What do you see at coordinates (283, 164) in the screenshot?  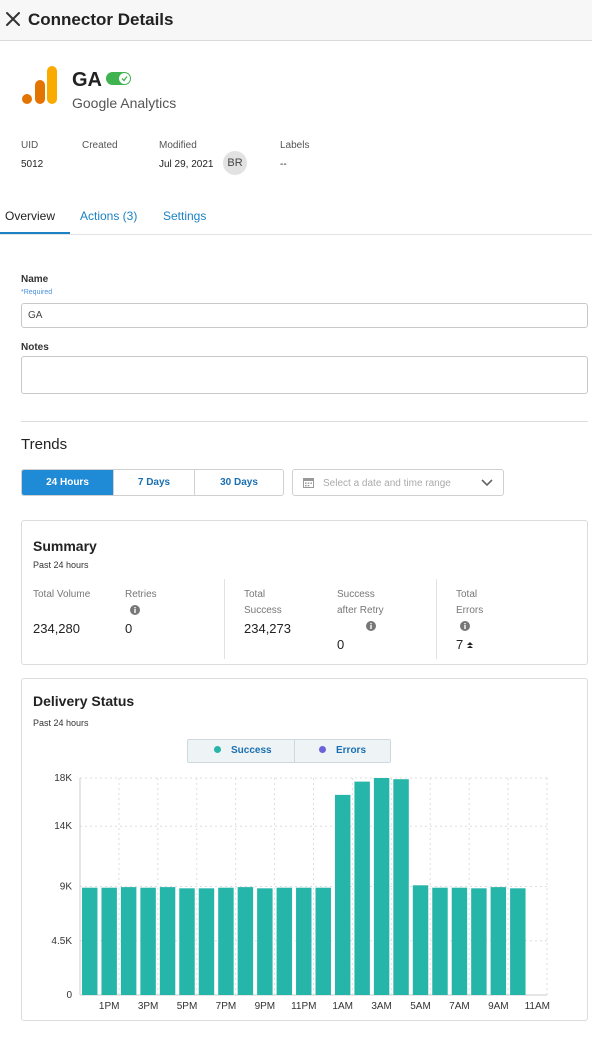 I see `labels-value: --` at bounding box center [283, 164].